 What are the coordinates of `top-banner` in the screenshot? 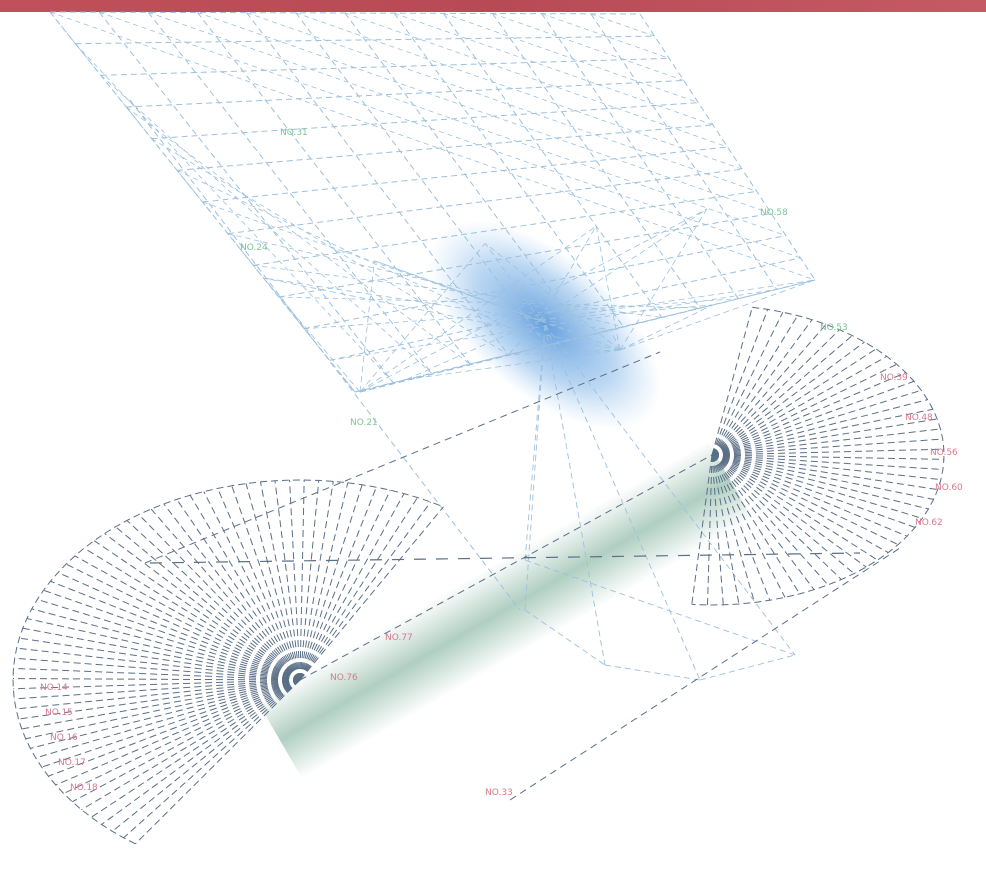 It's located at (493, 6).